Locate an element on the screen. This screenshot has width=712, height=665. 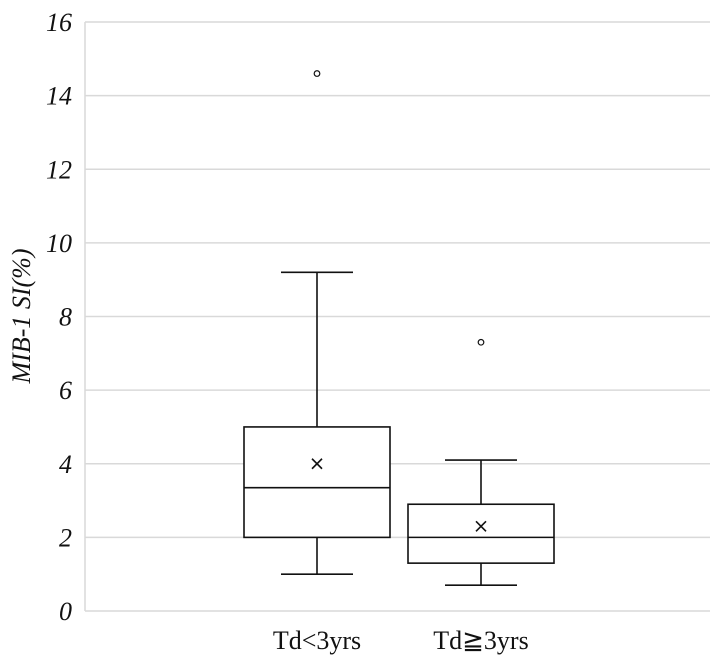
y-tick-label-0: 0 is located at coordinates (65, 611).